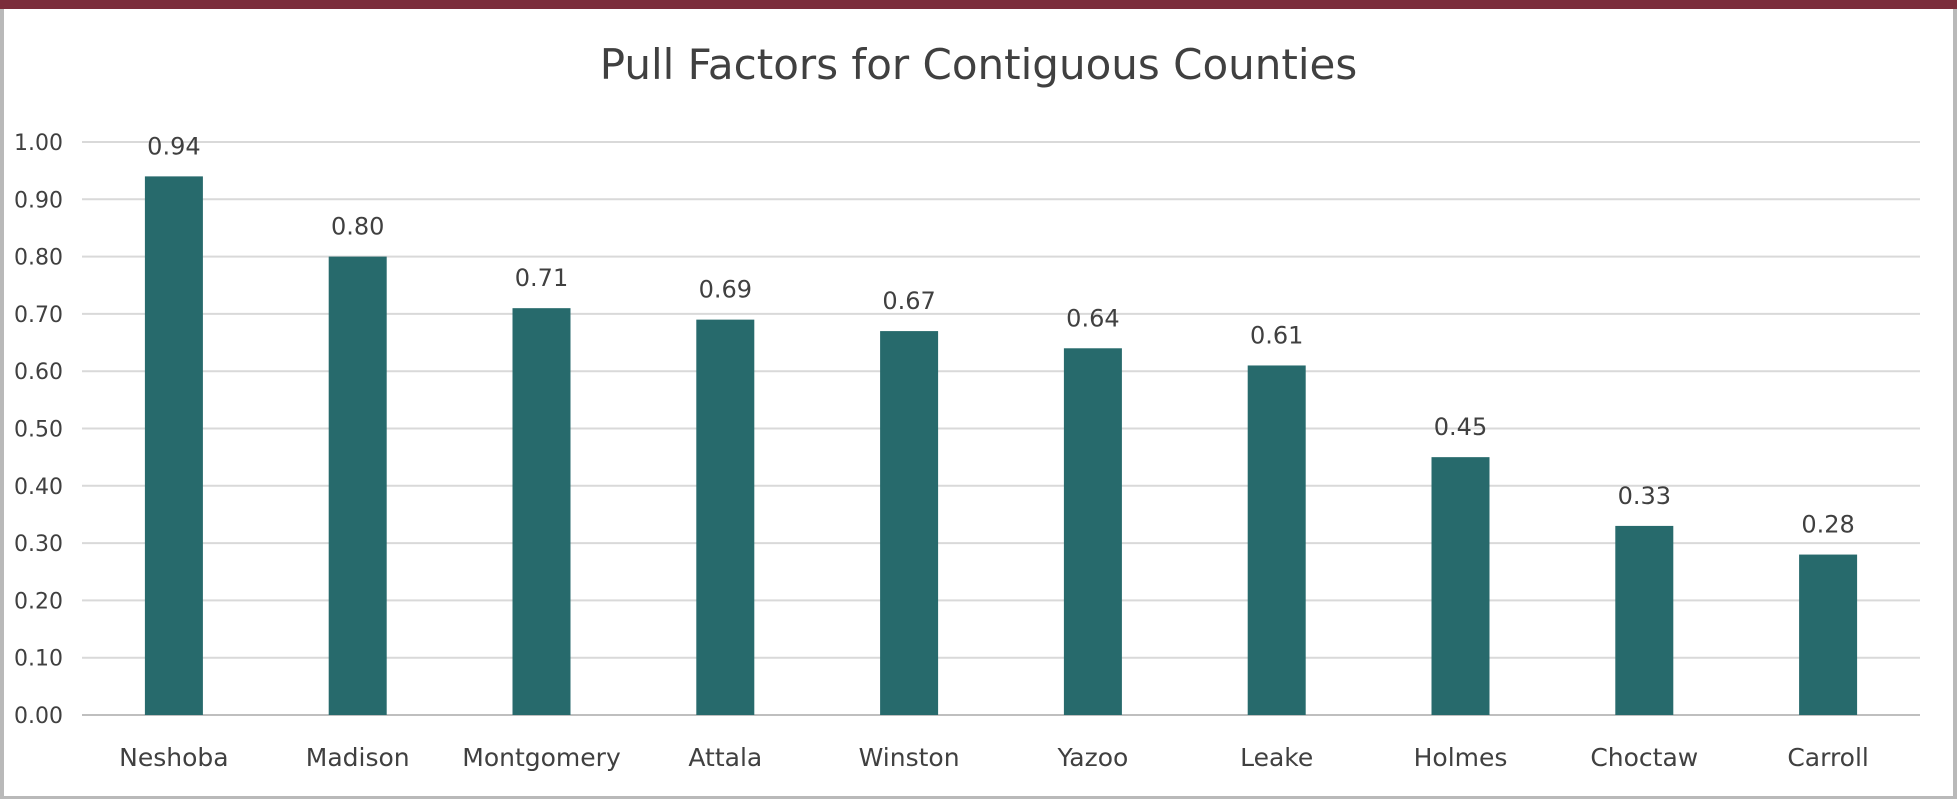  What do you see at coordinates (978, 4) in the screenshot?
I see `header-bar` at bounding box center [978, 4].